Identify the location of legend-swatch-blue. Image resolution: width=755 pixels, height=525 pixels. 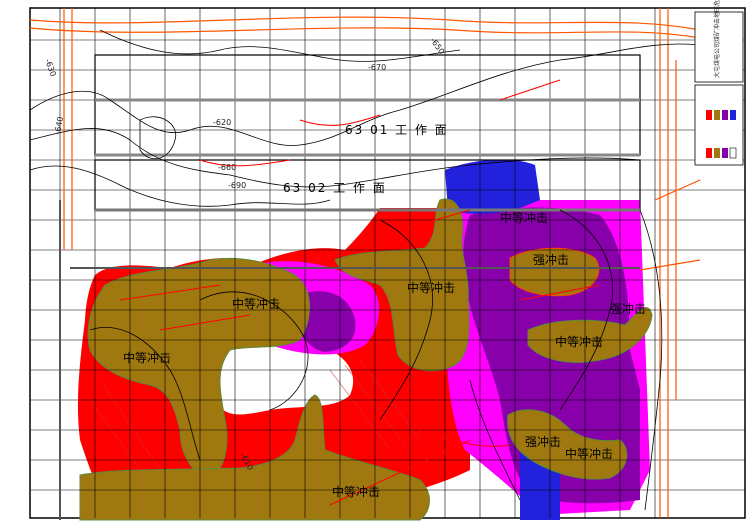
(733, 115).